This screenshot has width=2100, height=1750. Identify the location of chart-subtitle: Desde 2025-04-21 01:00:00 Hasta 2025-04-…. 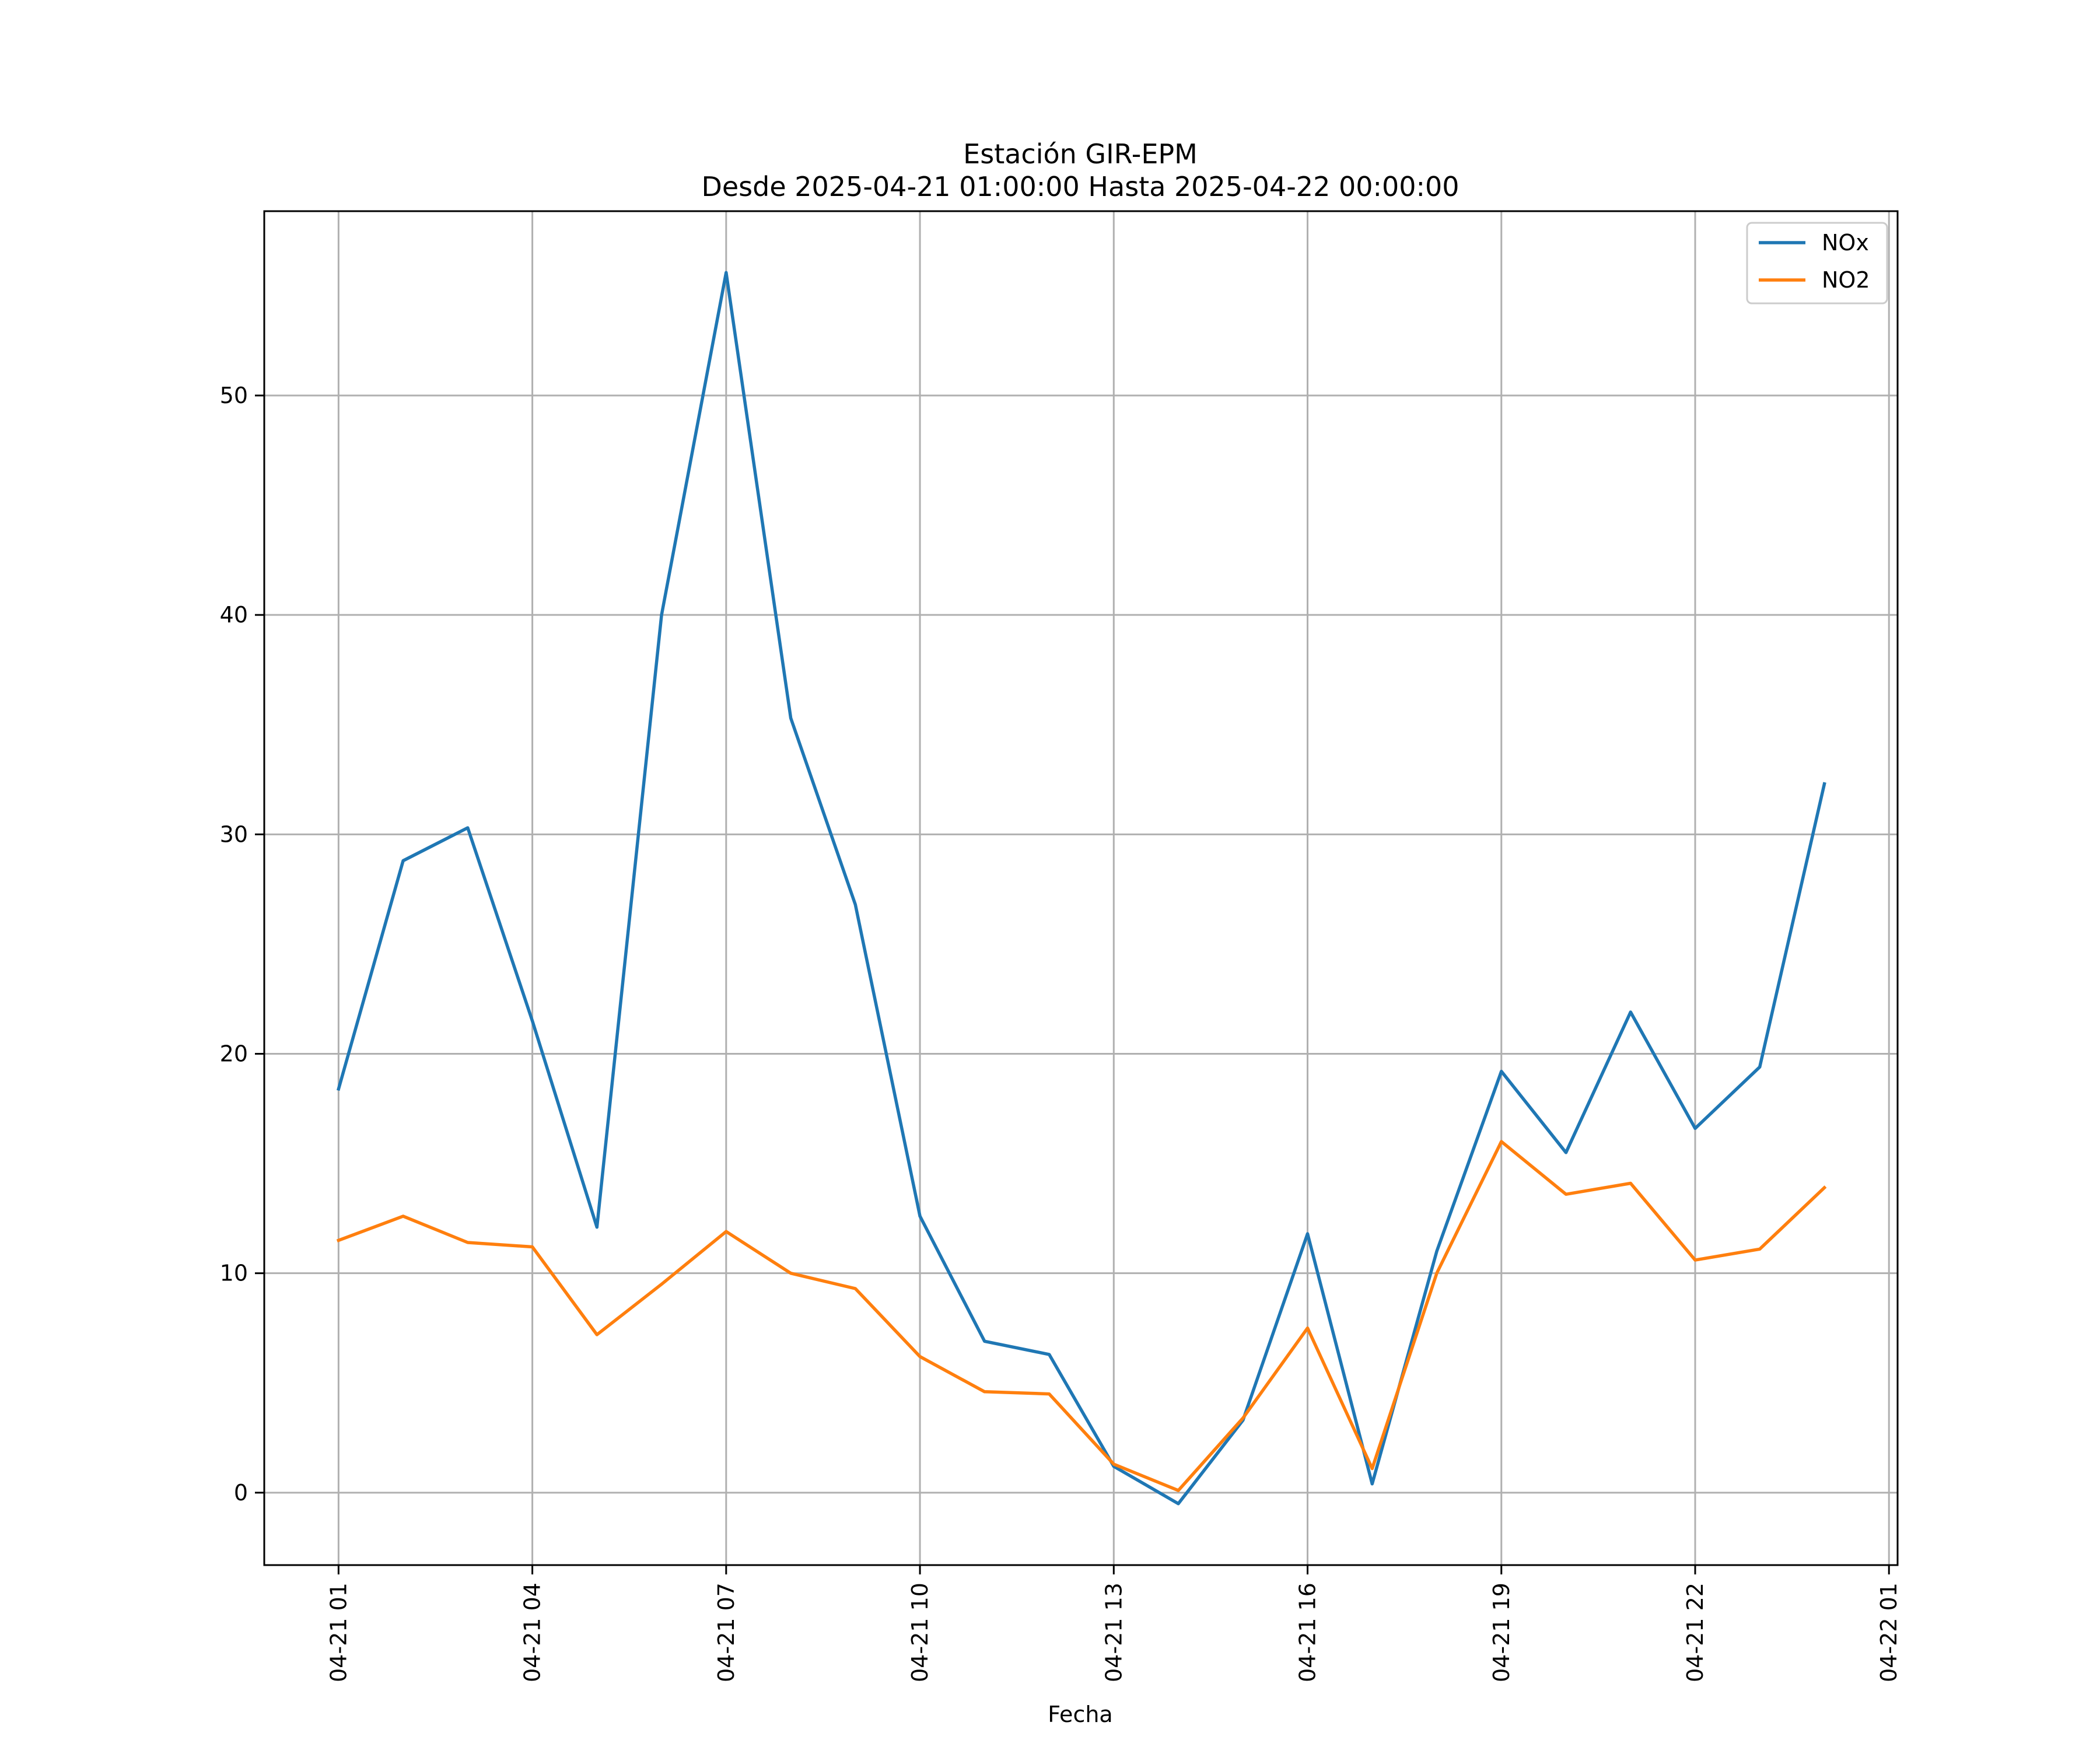
(1080, 187).